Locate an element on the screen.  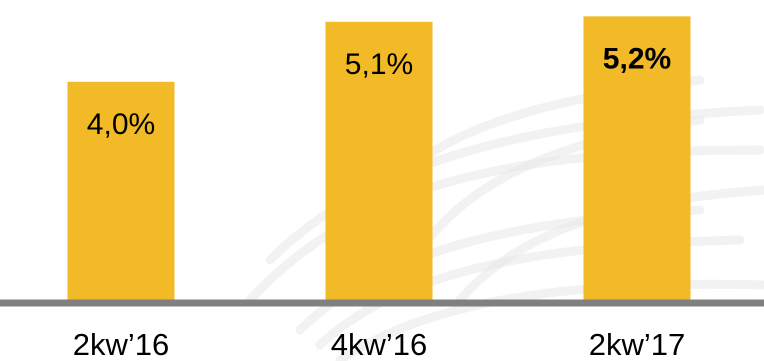
category-label-2: 4kw’16 is located at coordinates (379, 344).